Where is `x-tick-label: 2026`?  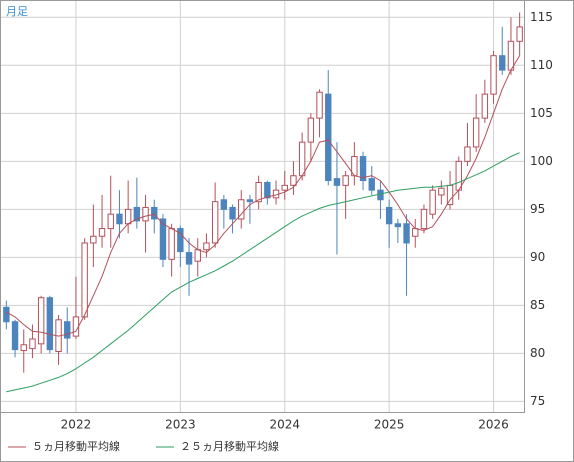
x-tick-label: 2026 is located at coordinates (493, 425).